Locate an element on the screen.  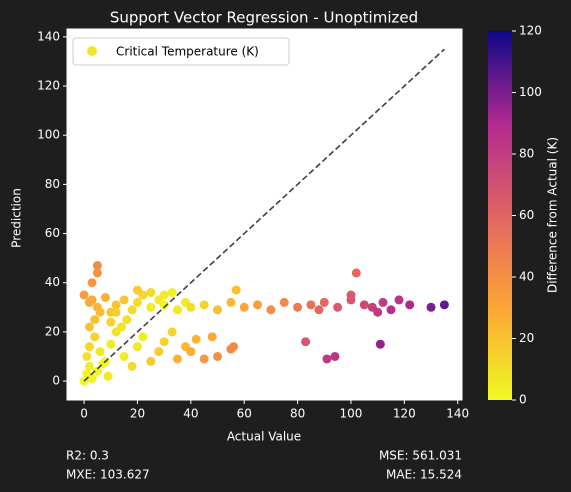
colorbar-label: Difference from Actual (K) is located at coordinates (553, 215).